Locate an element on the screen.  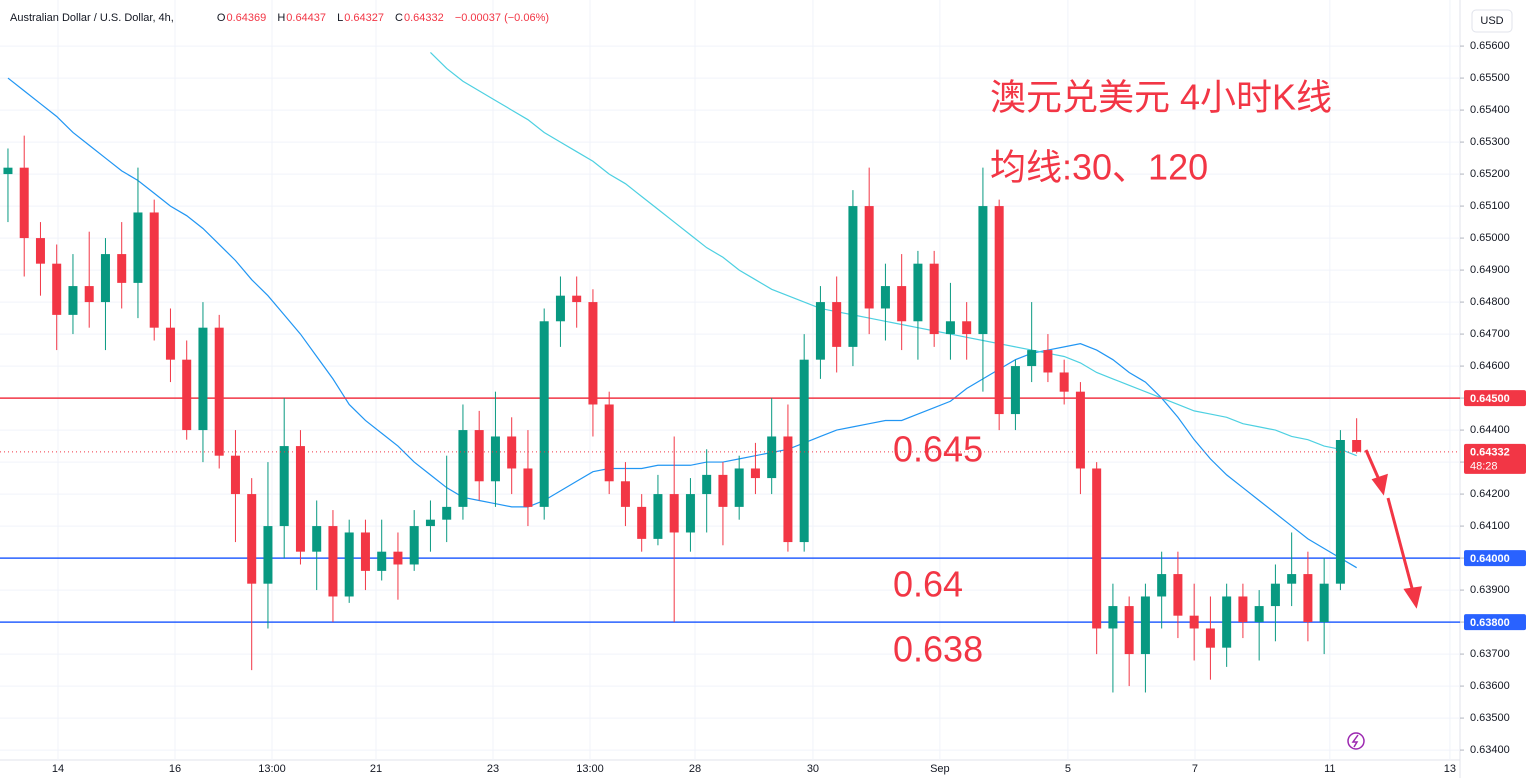
price-tag-label: 0.64500 is located at coordinates (1490, 399).